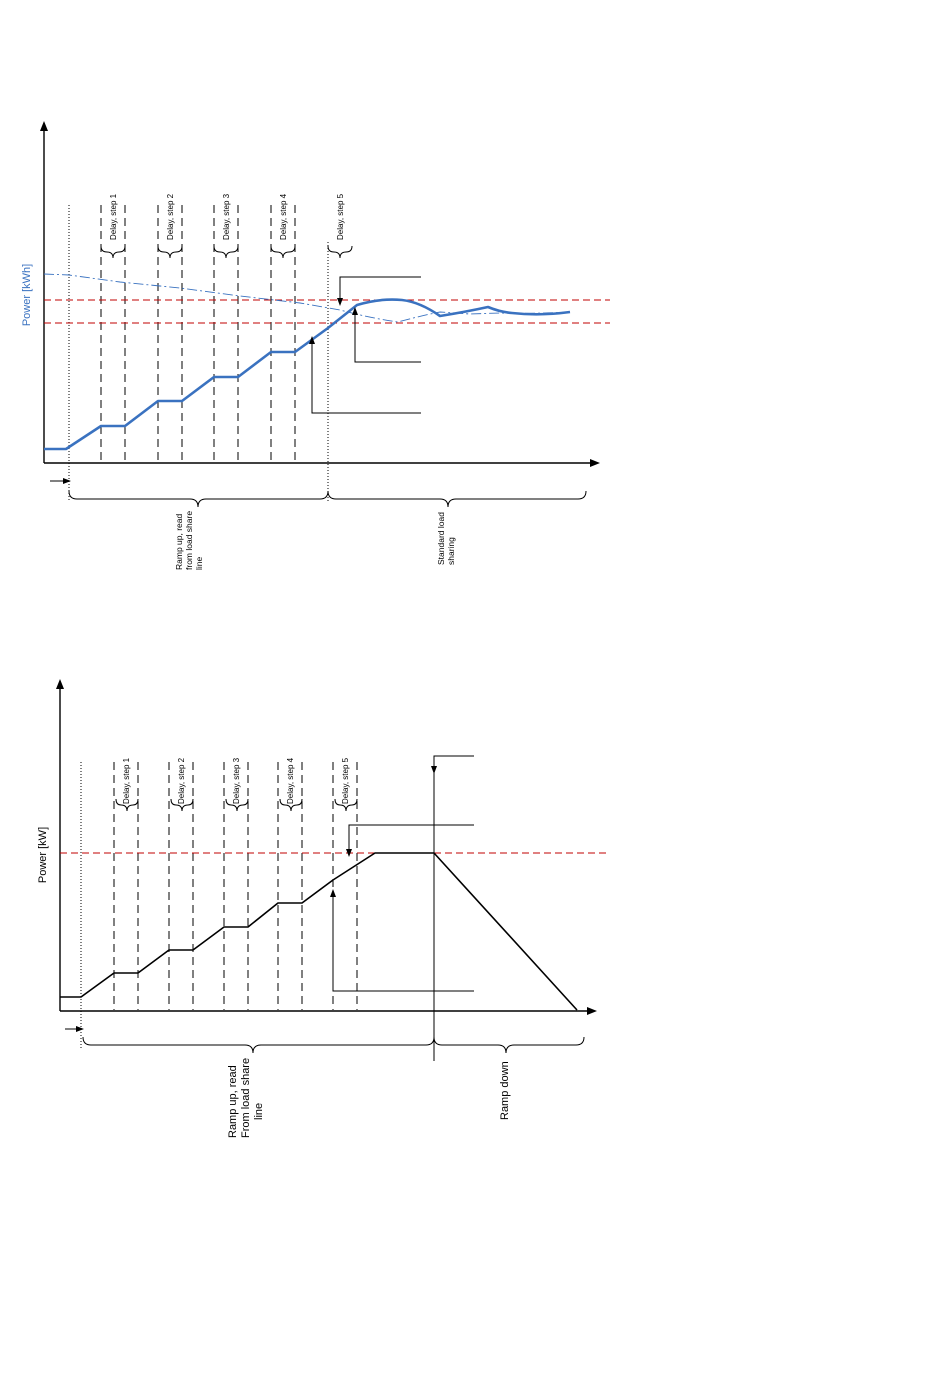  I want to click on bottom-delay-braces, so click(236, 805).